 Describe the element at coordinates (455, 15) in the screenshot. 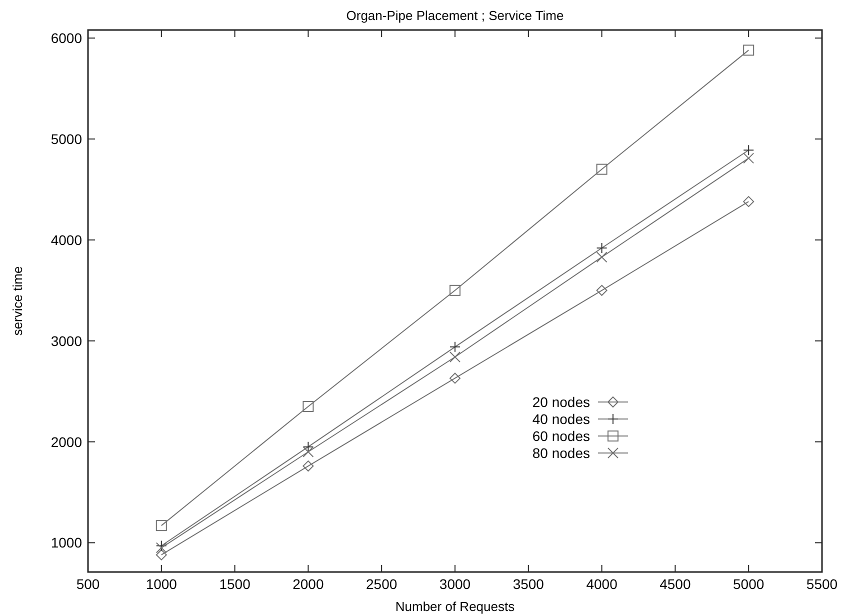

I see `chart-title: Organ-Pipe Placement ; Service Time` at that location.